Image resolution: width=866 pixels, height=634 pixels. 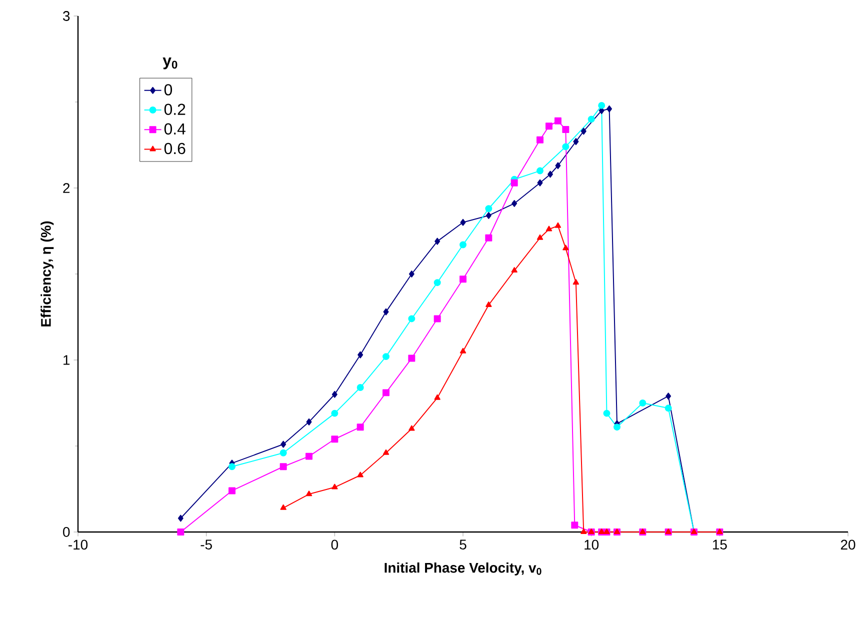 What do you see at coordinates (175, 148) in the screenshot?
I see `legend-label: 0.6` at bounding box center [175, 148].